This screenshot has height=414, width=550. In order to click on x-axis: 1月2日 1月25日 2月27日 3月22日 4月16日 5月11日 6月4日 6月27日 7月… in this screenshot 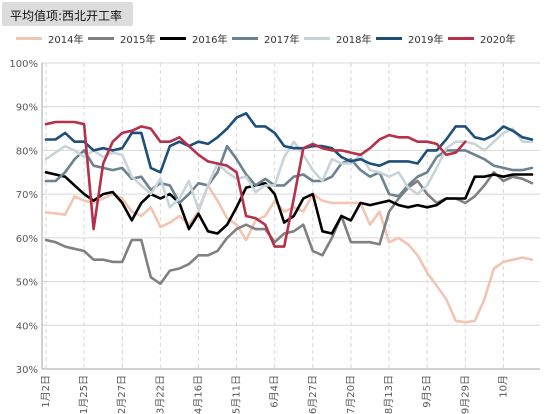, I will do `click(290, 391)`.